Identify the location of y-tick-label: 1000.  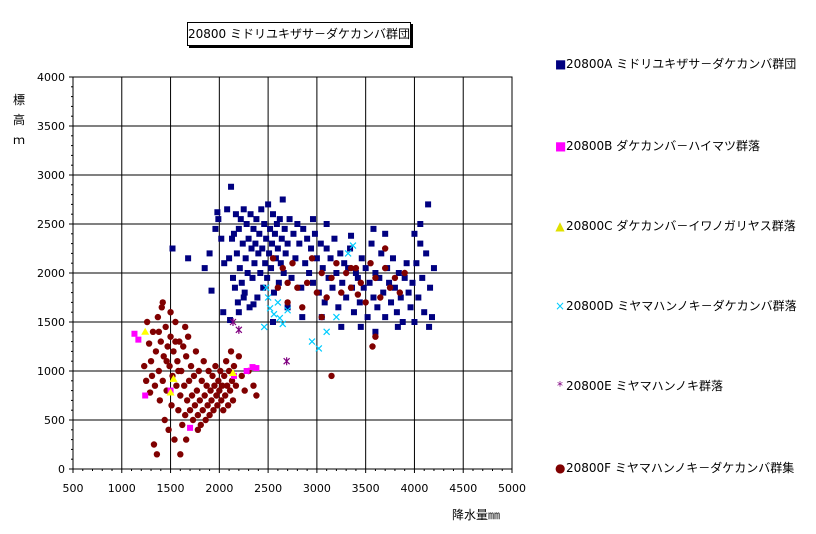
(51, 371).